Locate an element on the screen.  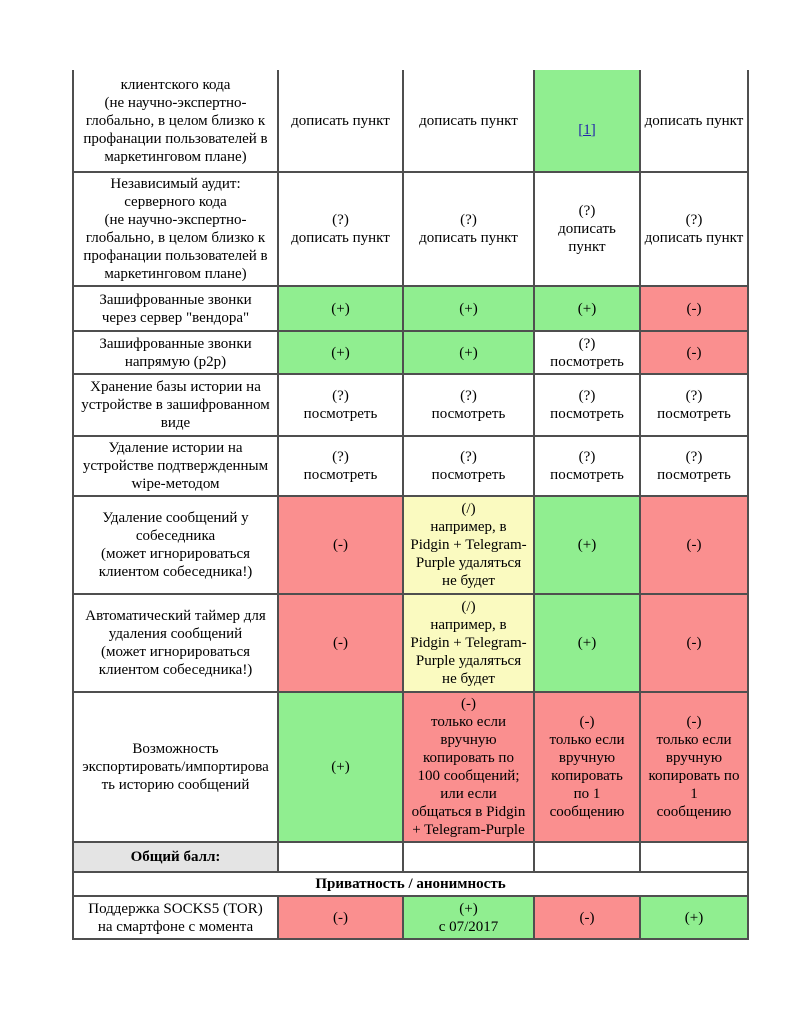
footnote-link: [1] is located at coordinates (587, 129).